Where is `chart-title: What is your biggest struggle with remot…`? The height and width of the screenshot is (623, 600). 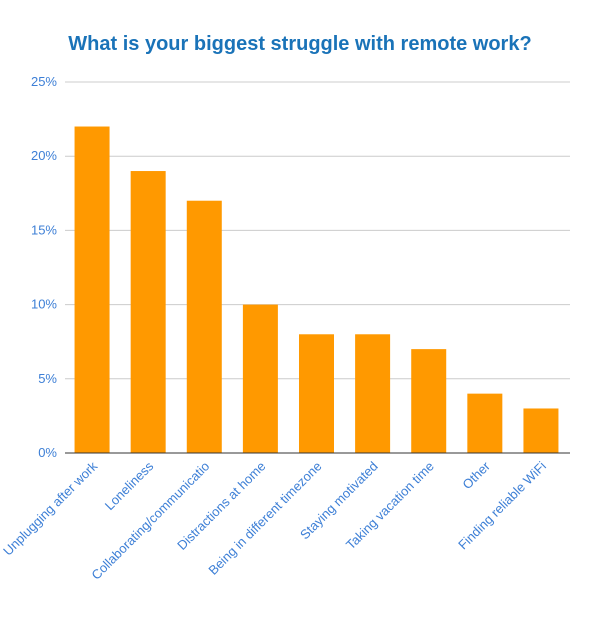 chart-title: What is your biggest struggle with remot… is located at coordinates (299, 44).